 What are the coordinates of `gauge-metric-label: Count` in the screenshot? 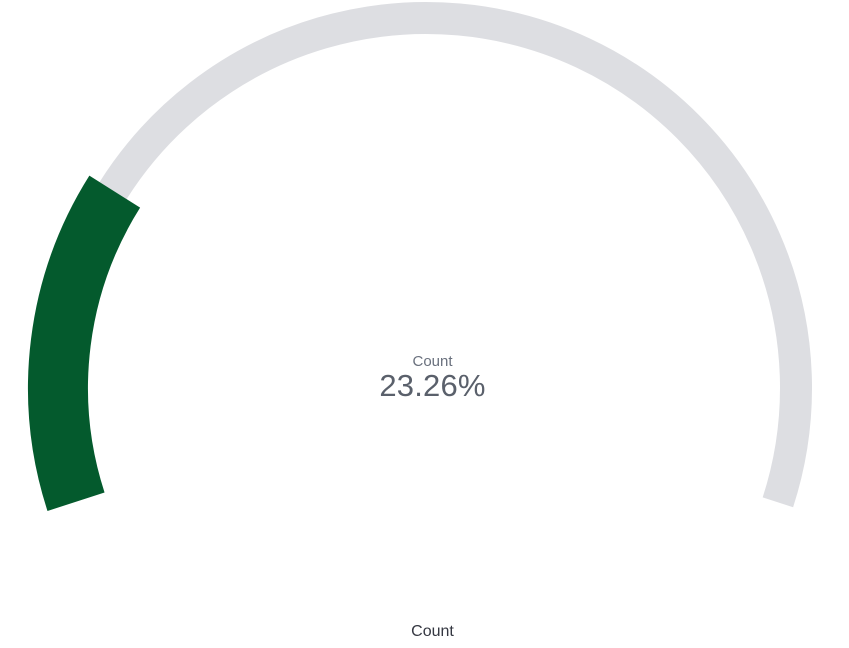 It's located at (432, 361).